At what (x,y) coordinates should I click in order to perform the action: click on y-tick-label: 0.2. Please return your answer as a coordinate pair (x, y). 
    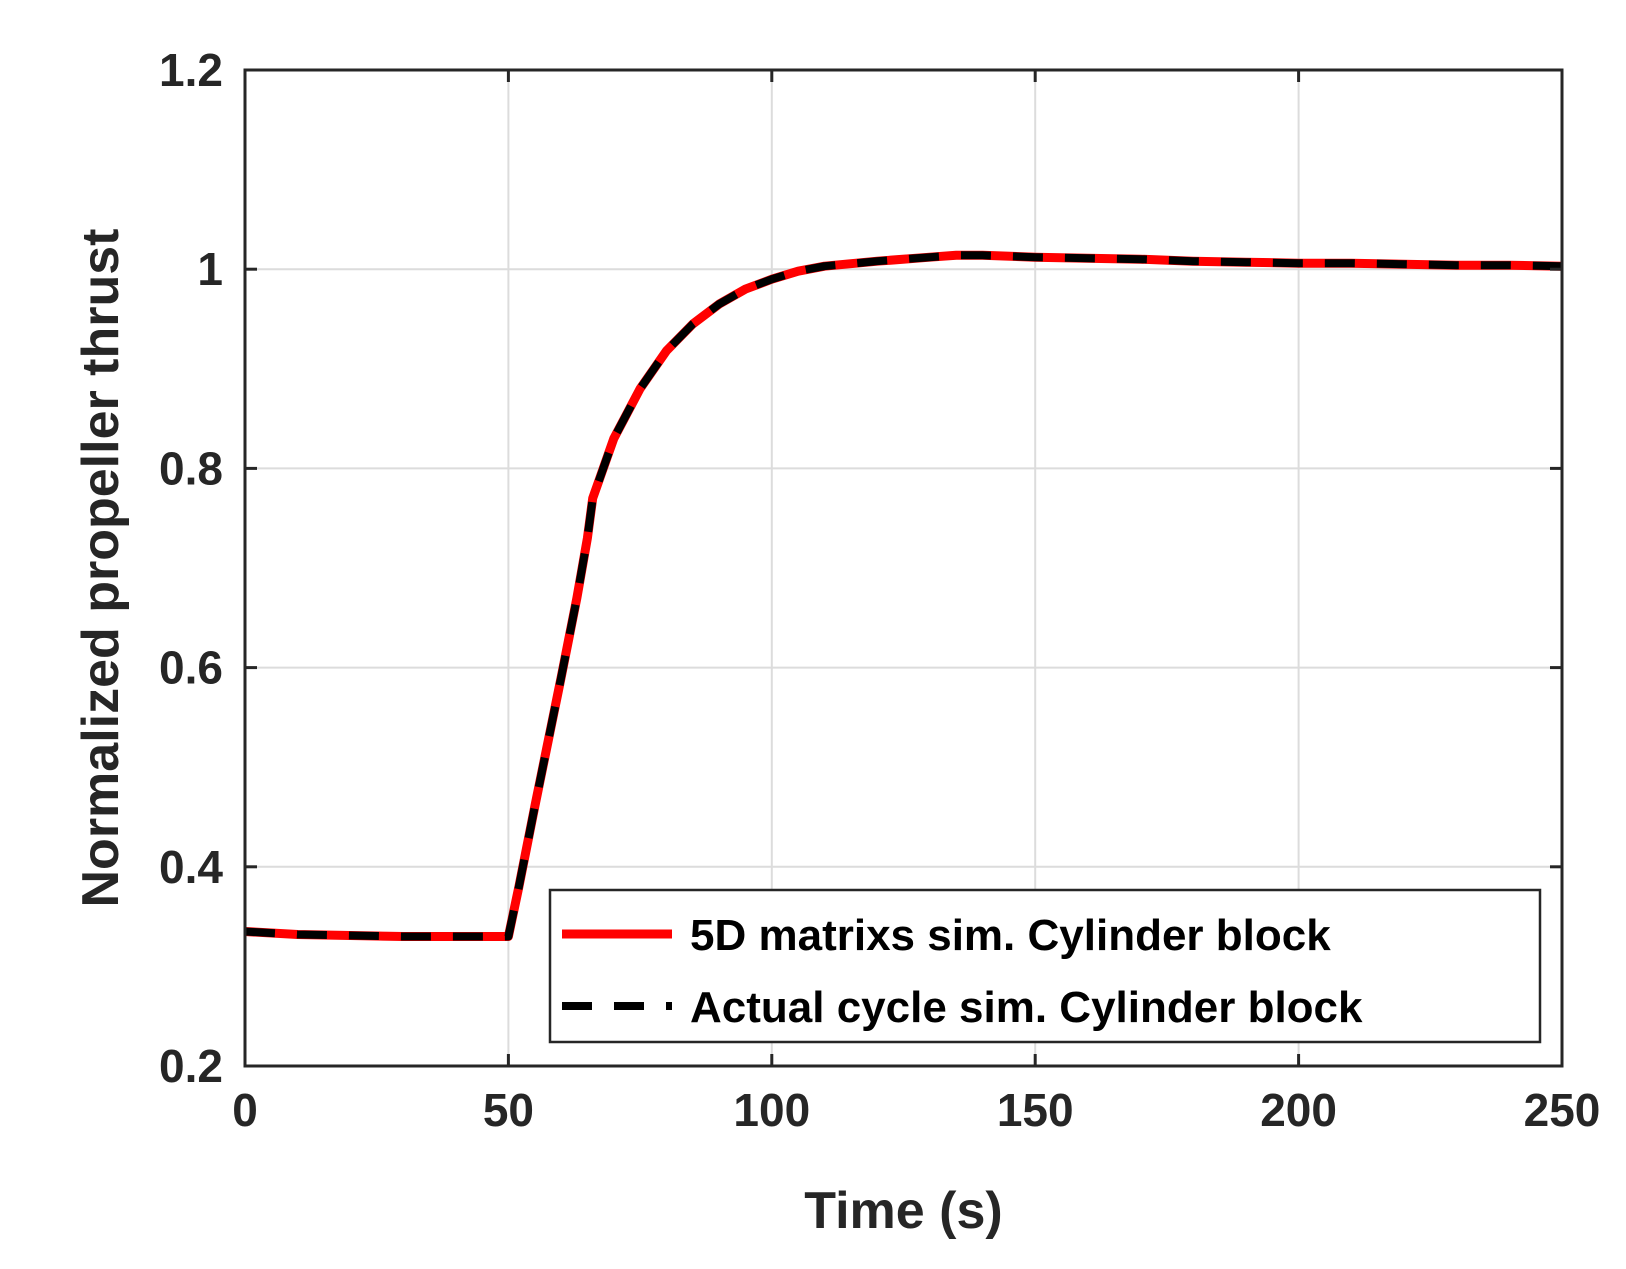
    Looking at the image, I should click on (191, 1066).